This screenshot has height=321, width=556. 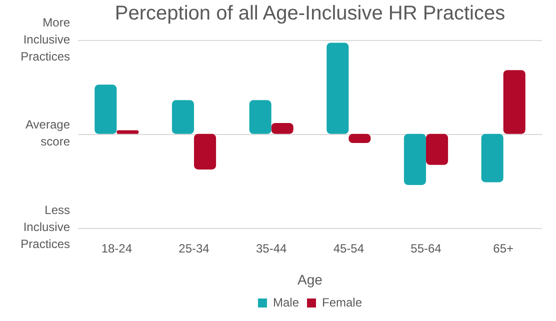 What do you see at coordinates (271, 248) in the screenshot?
I see `x-tick-label: 35-44` at bounding box center [271, 248].